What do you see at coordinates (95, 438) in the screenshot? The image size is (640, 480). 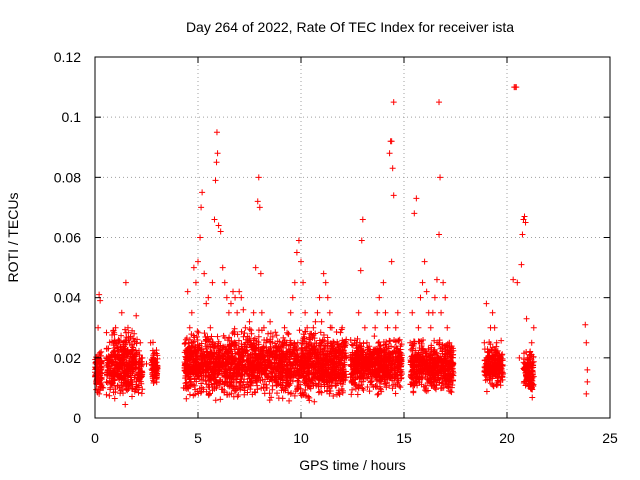 I see `x-tick-label: 0` at bounding box center [95, 438].